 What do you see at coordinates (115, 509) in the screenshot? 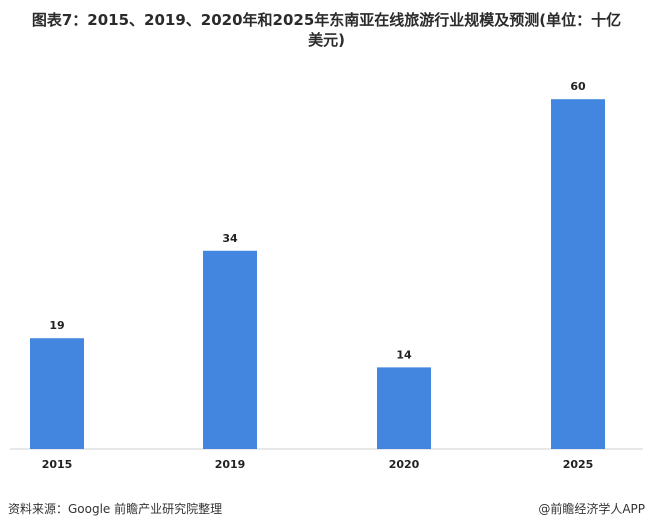
I see `source-note: 资料来源：Google 前瞻产业研究院整理` at bounding box center [115, 509].